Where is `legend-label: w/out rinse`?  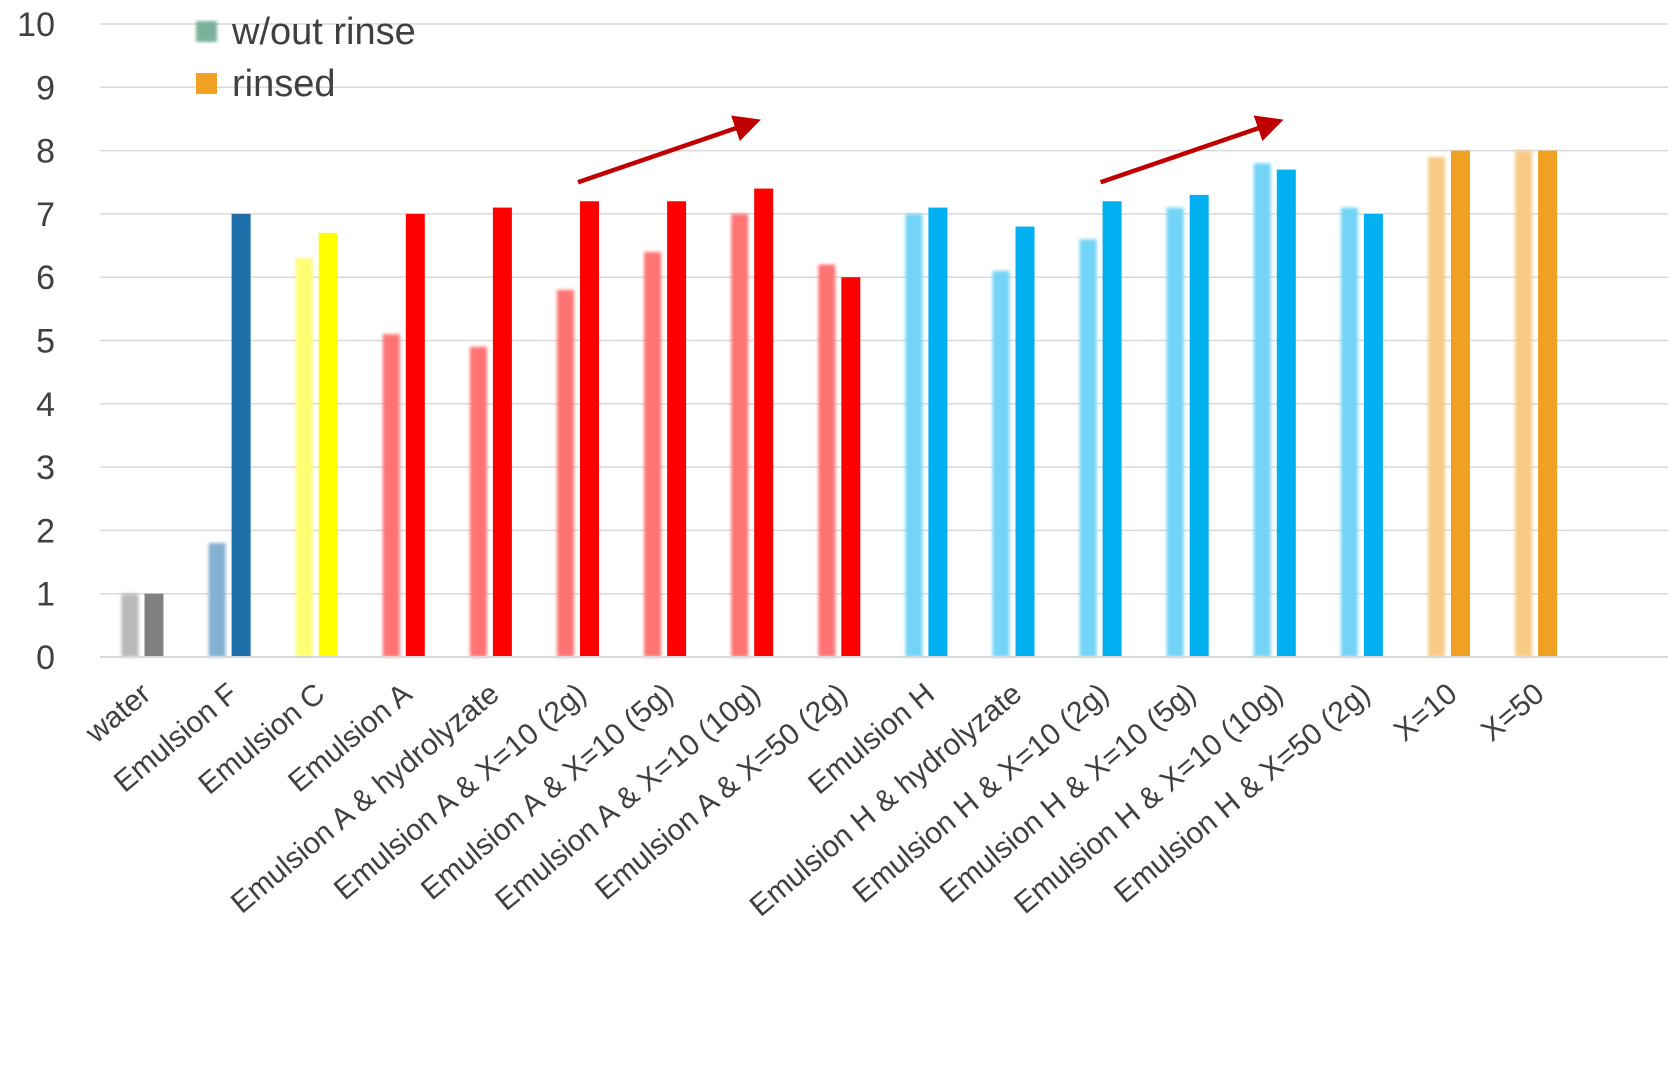
legend-label: w/out rinse is located at coordinates (323, 32).